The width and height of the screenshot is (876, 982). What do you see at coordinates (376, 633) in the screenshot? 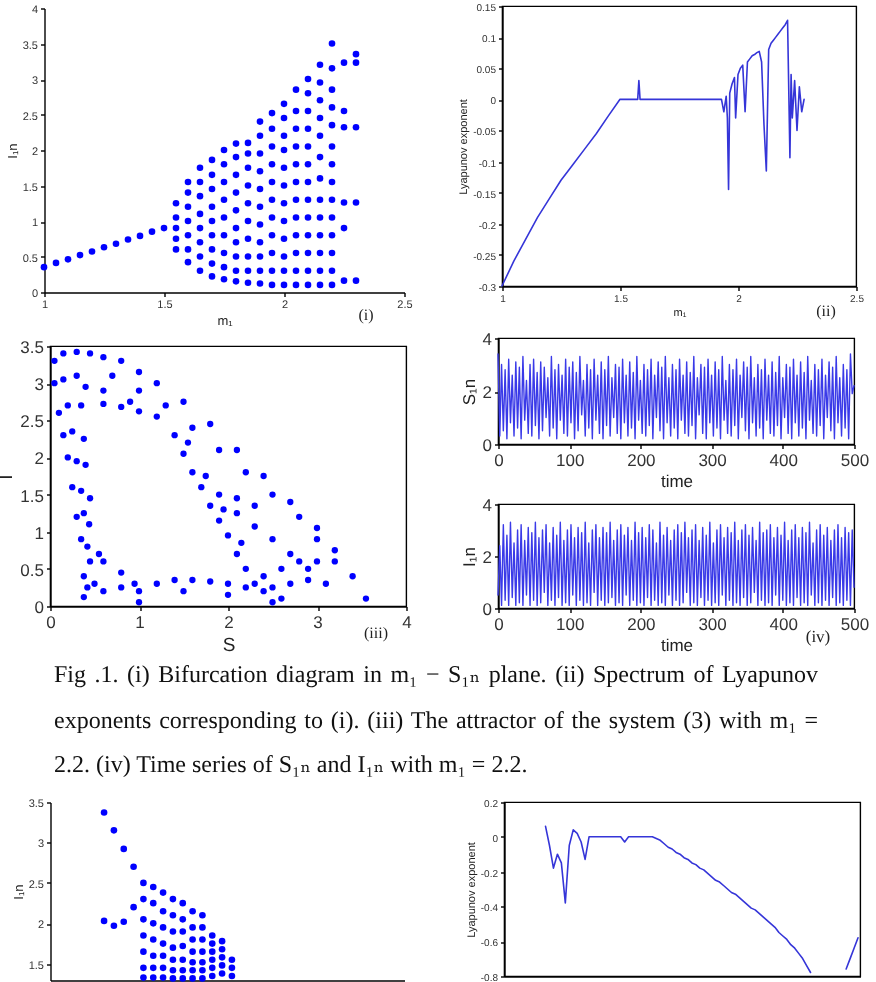
I see `text: (iii)` at bounding box center [376, 633].